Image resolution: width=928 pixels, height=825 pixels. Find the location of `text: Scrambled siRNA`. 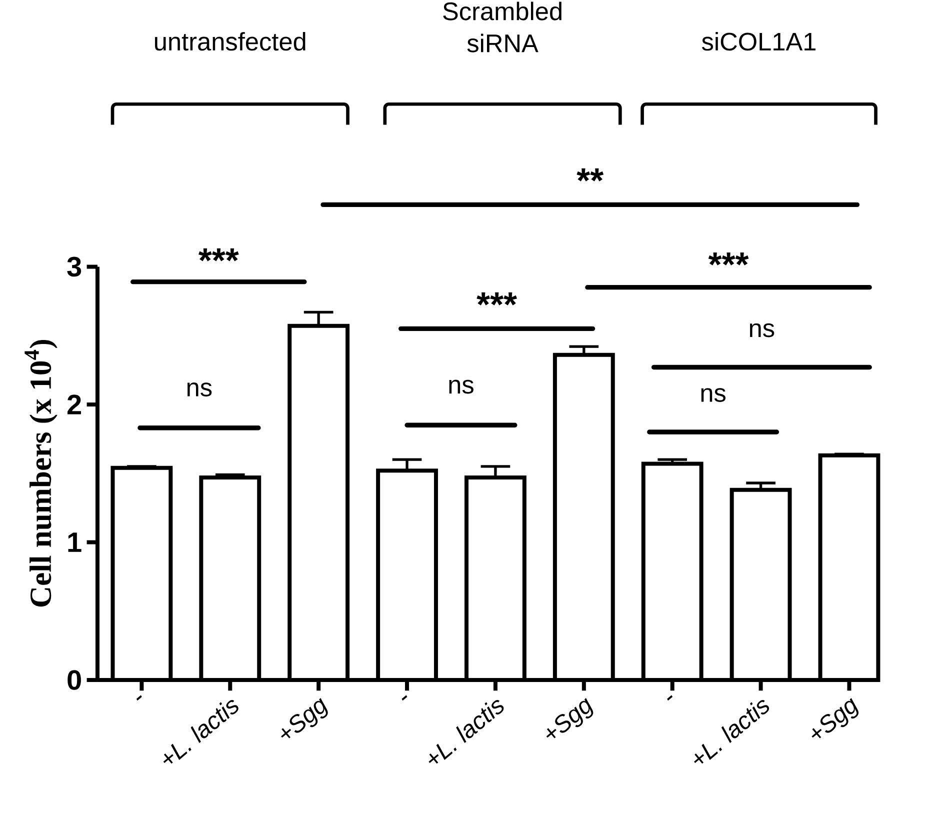

text: Scrambled siRNA is located at coordinates (502, 27).